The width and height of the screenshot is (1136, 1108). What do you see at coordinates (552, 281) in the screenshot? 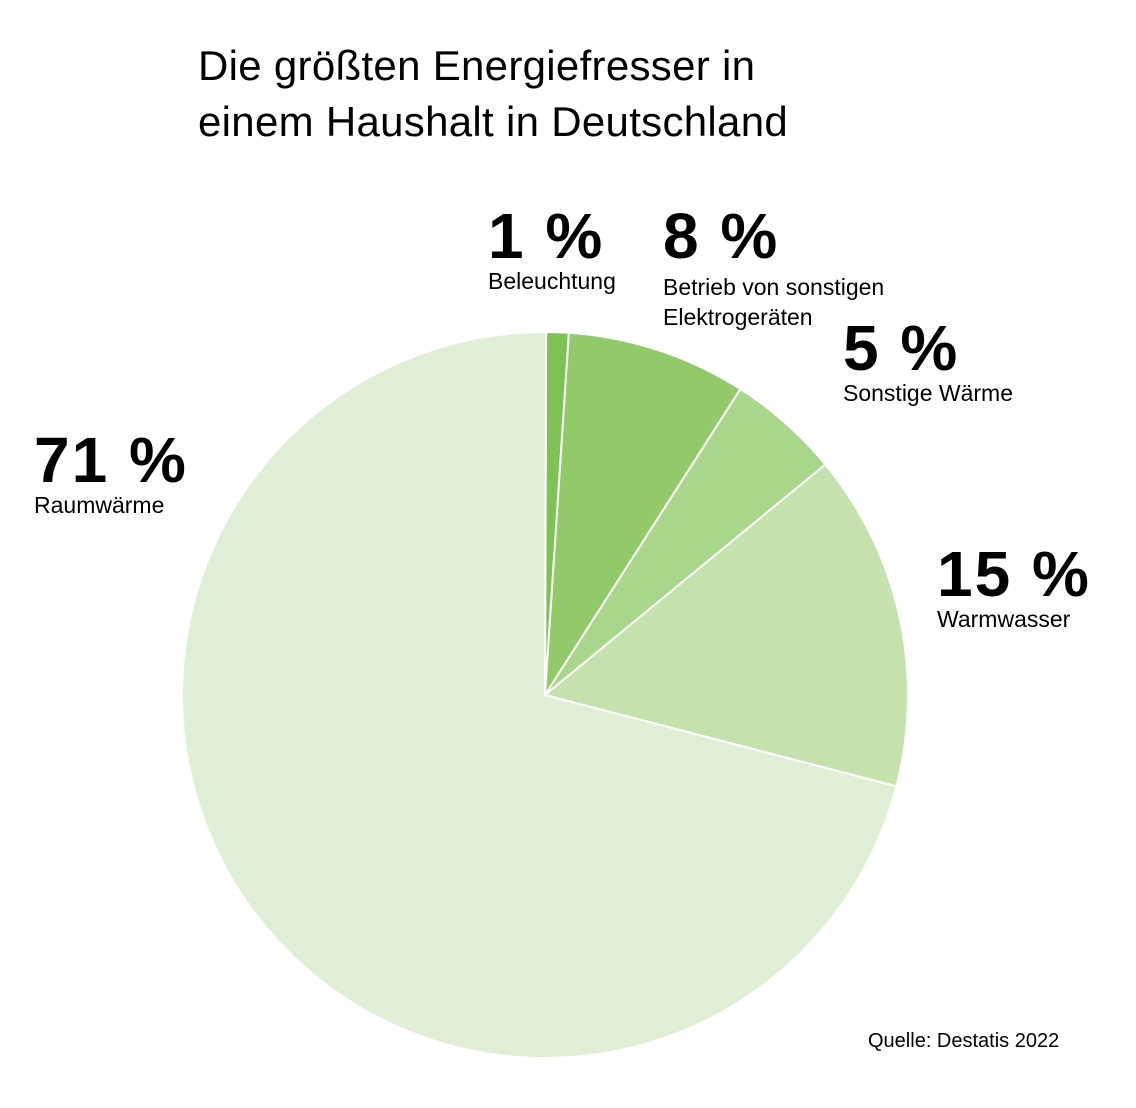
I see `category-label-beleuchtung: Beleuchtung` at bounding box center [552, 281].